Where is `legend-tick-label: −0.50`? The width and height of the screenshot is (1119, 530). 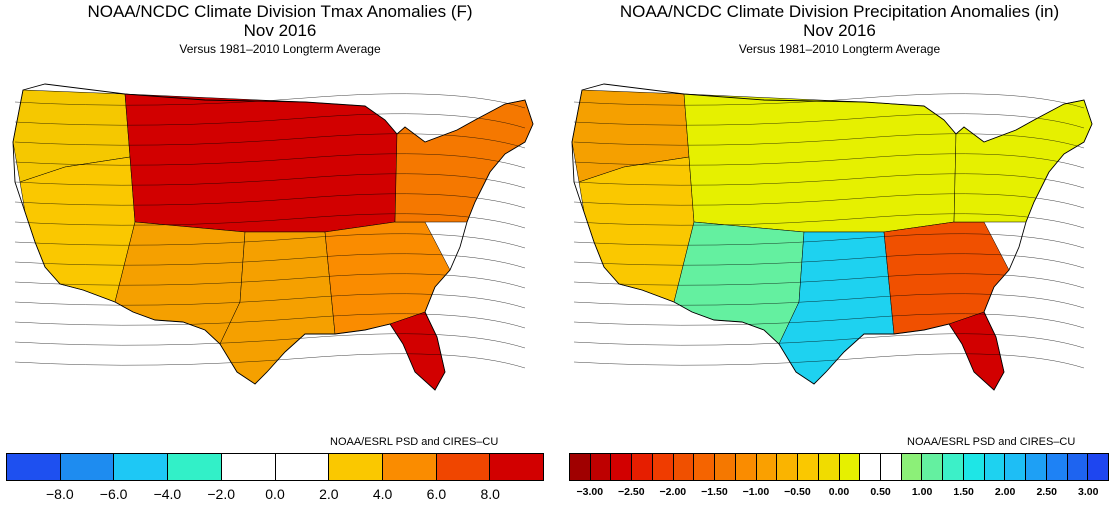 legend-tick-label: −0.50 is located at coordinates (797, 492).